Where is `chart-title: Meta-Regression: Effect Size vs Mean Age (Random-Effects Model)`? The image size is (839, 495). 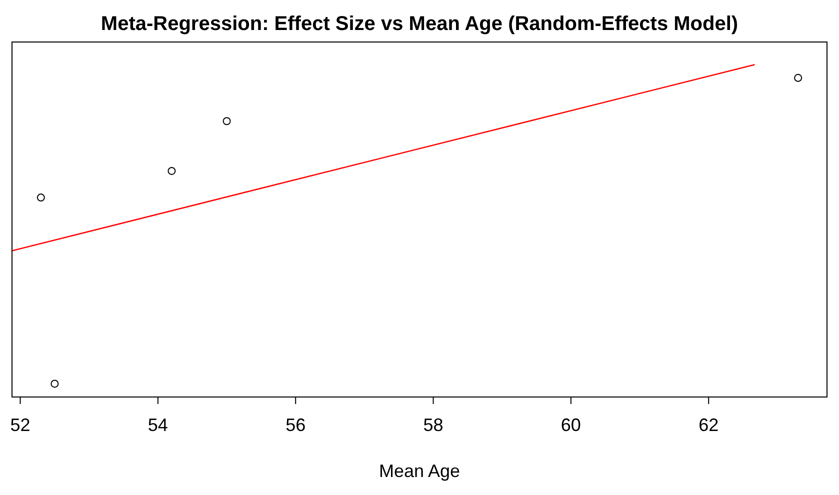
chart-title: Meta-Regression: Effect Size vs Mean Age (Random-Effects Model) is located at coordinates (419, 24).